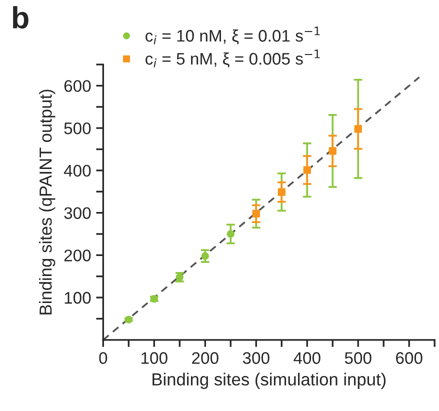  Describe the element at coordinates (155, 358) in the screenshot. I see `x-tick-label: 100` at that location.